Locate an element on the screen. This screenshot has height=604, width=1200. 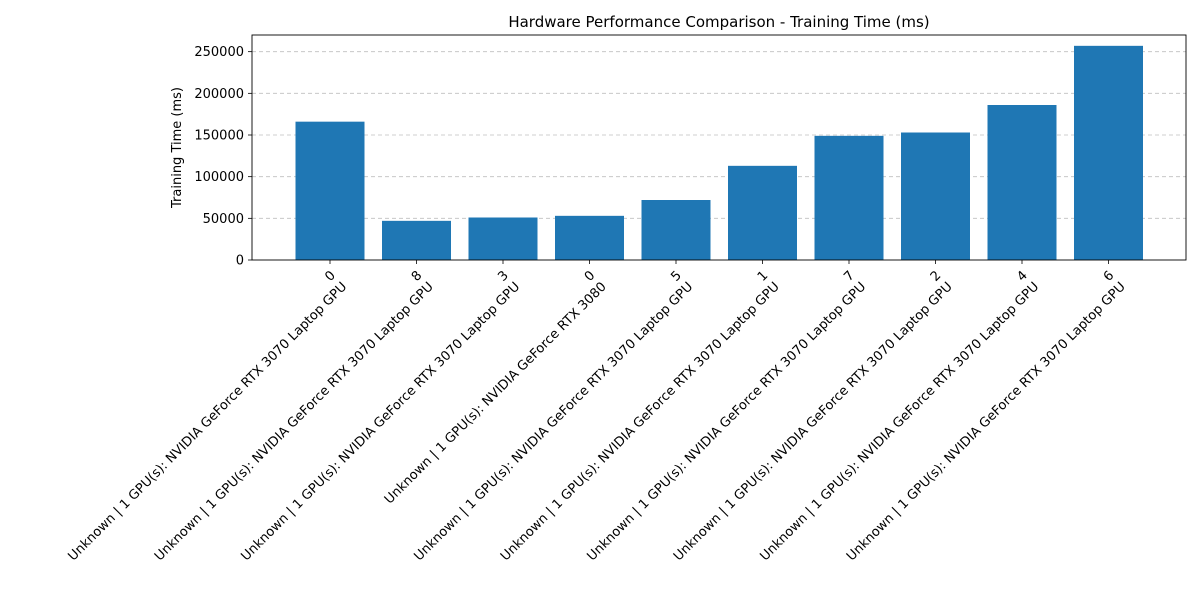
y-axis-label: Training Time (ms) is located at coordinates (177, 148).